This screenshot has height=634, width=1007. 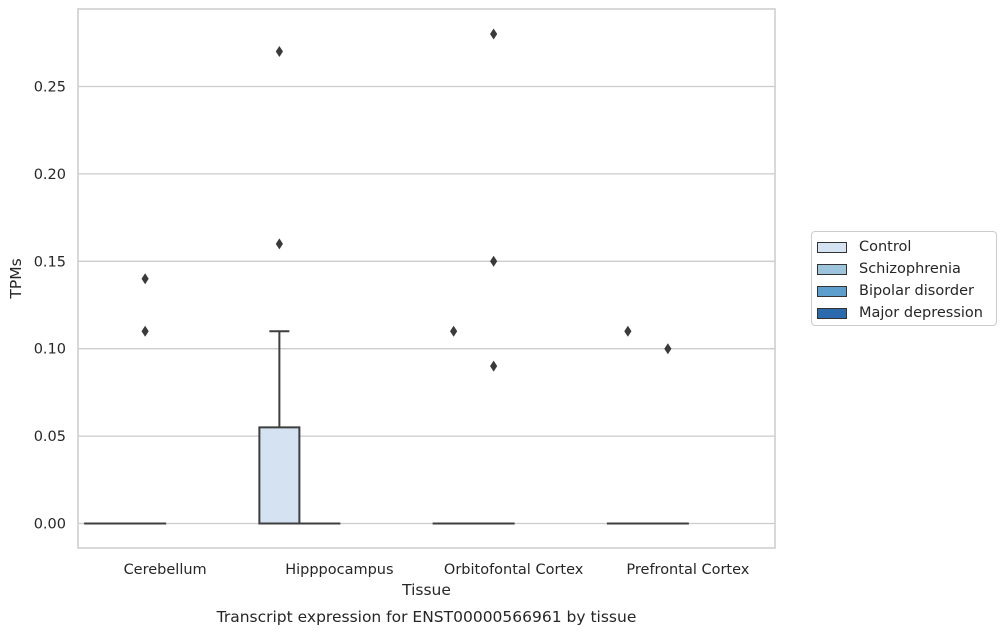 I want to click on x-tick-label: Prefrontal Cortex, so click(x=687, y=570).